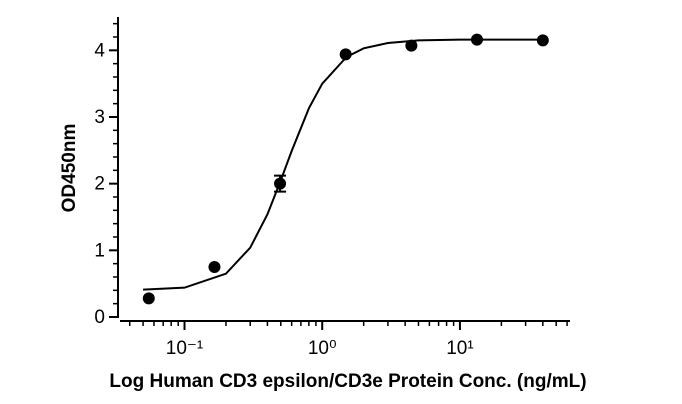 Image resolution: width=682 pixels, height=404 pixels. What do you see at coordinates (69, 168) in the screenshot?
I see `y-axis-label: OD450nm` at bounding box center [69, 168].